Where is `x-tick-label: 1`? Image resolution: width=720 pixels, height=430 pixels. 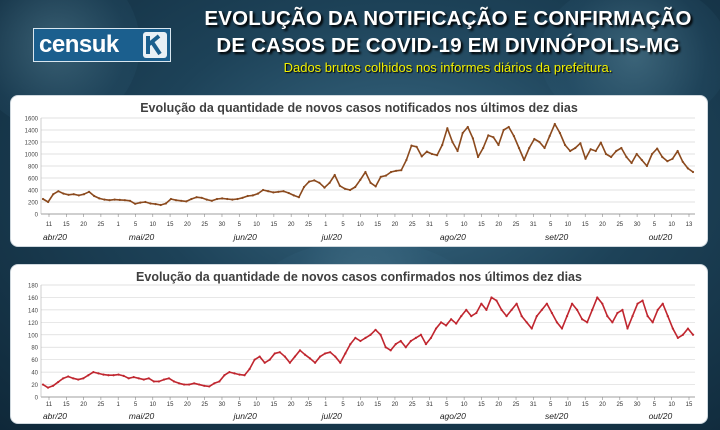
x-tick-label: 1 is located at coordinates (326, 405).